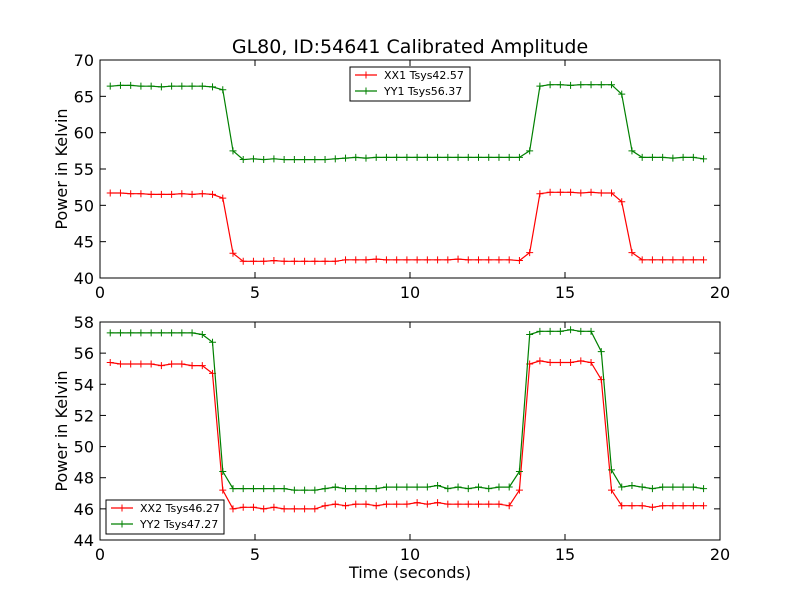 The height and width of the screenshot is (604, 800). Describe the element at coordinates (84, 384) in the screenshot. I see `y-tick-label: 54` at that location.